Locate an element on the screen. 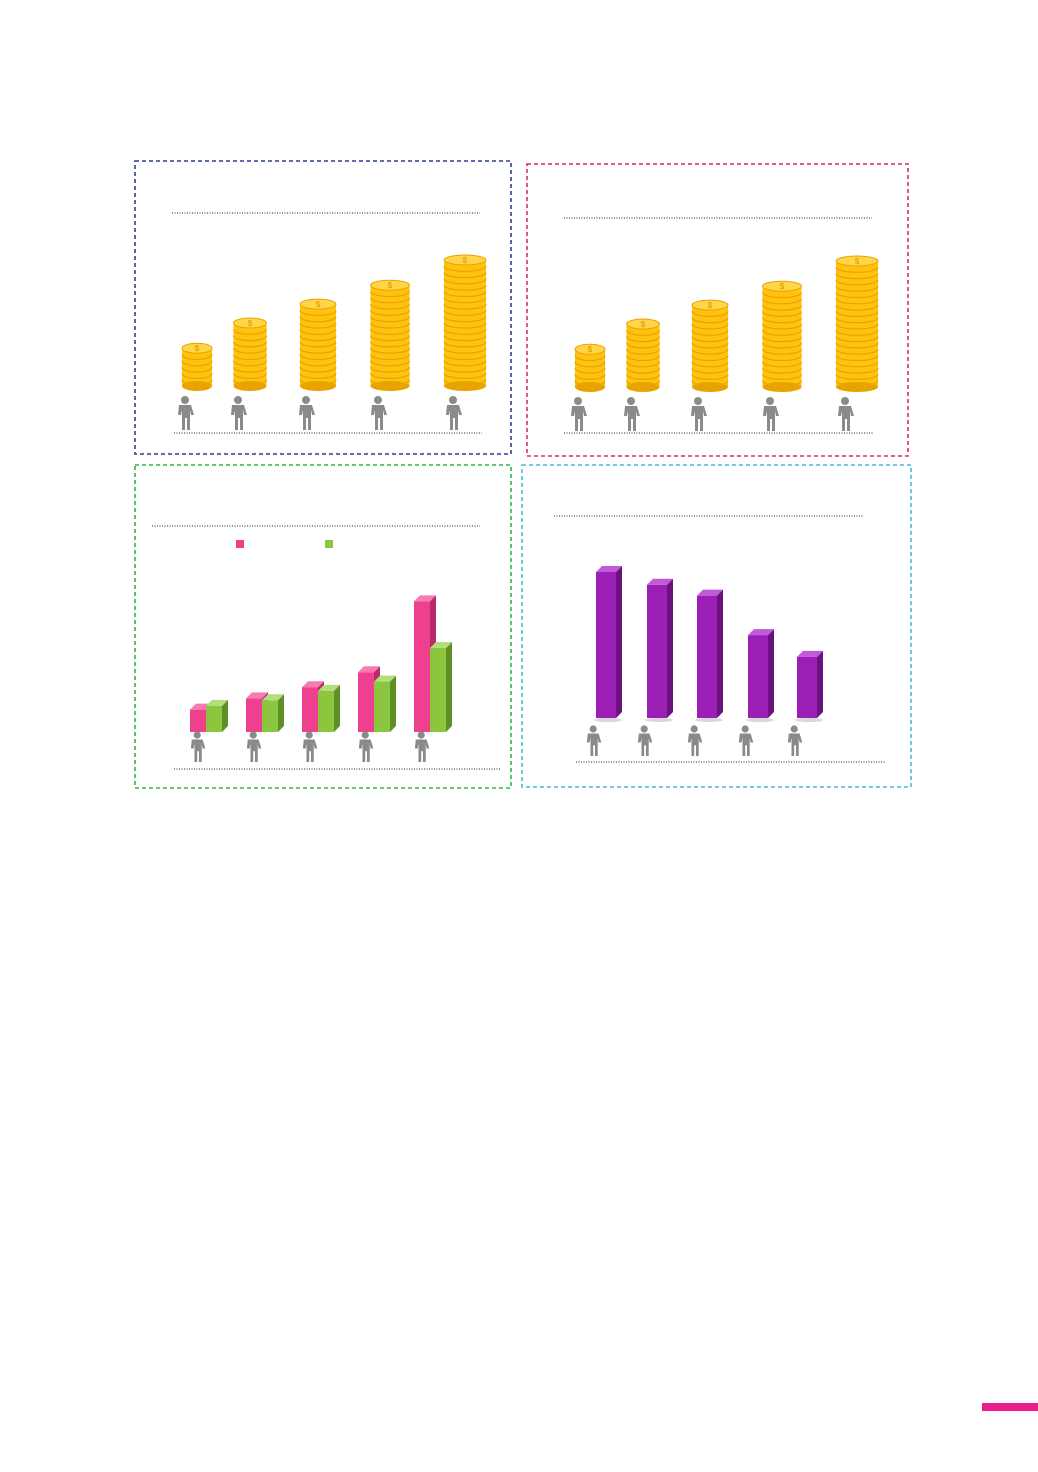 The image size is (1038, 1472). chart-2-svg: $ $ $ $ $ is located at coordinates (717, 310).